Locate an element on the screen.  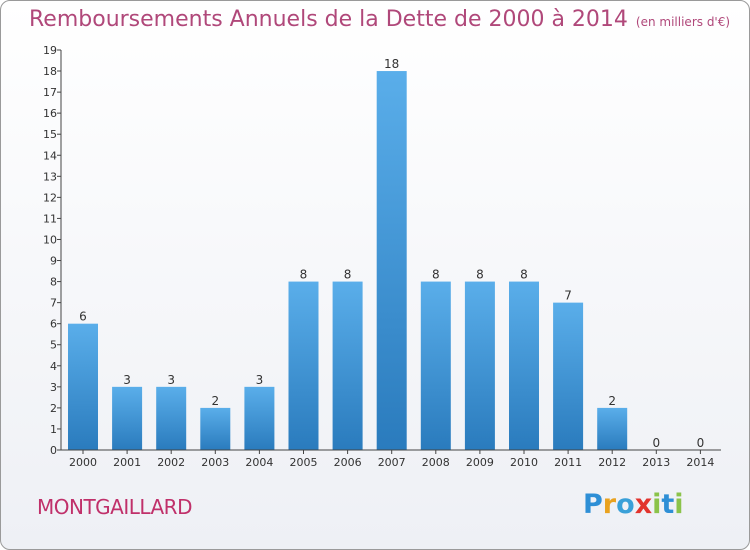
bar-2010 is located at coordinates (524, 365).